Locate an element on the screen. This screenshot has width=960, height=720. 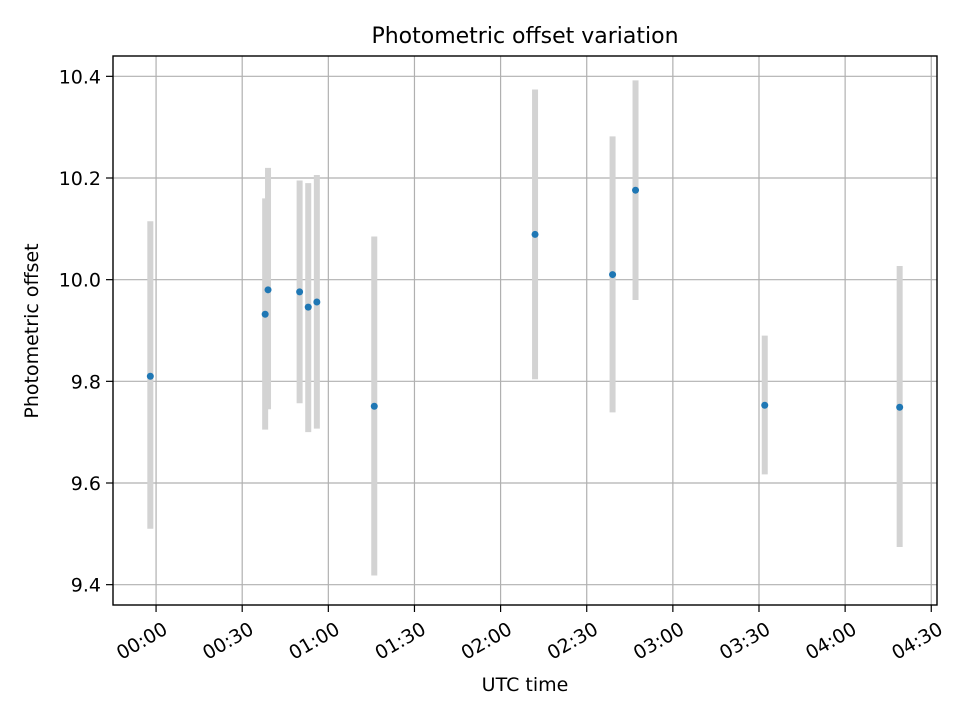
y-axis-label: Photometric offset is located at coordinates (32, 330).